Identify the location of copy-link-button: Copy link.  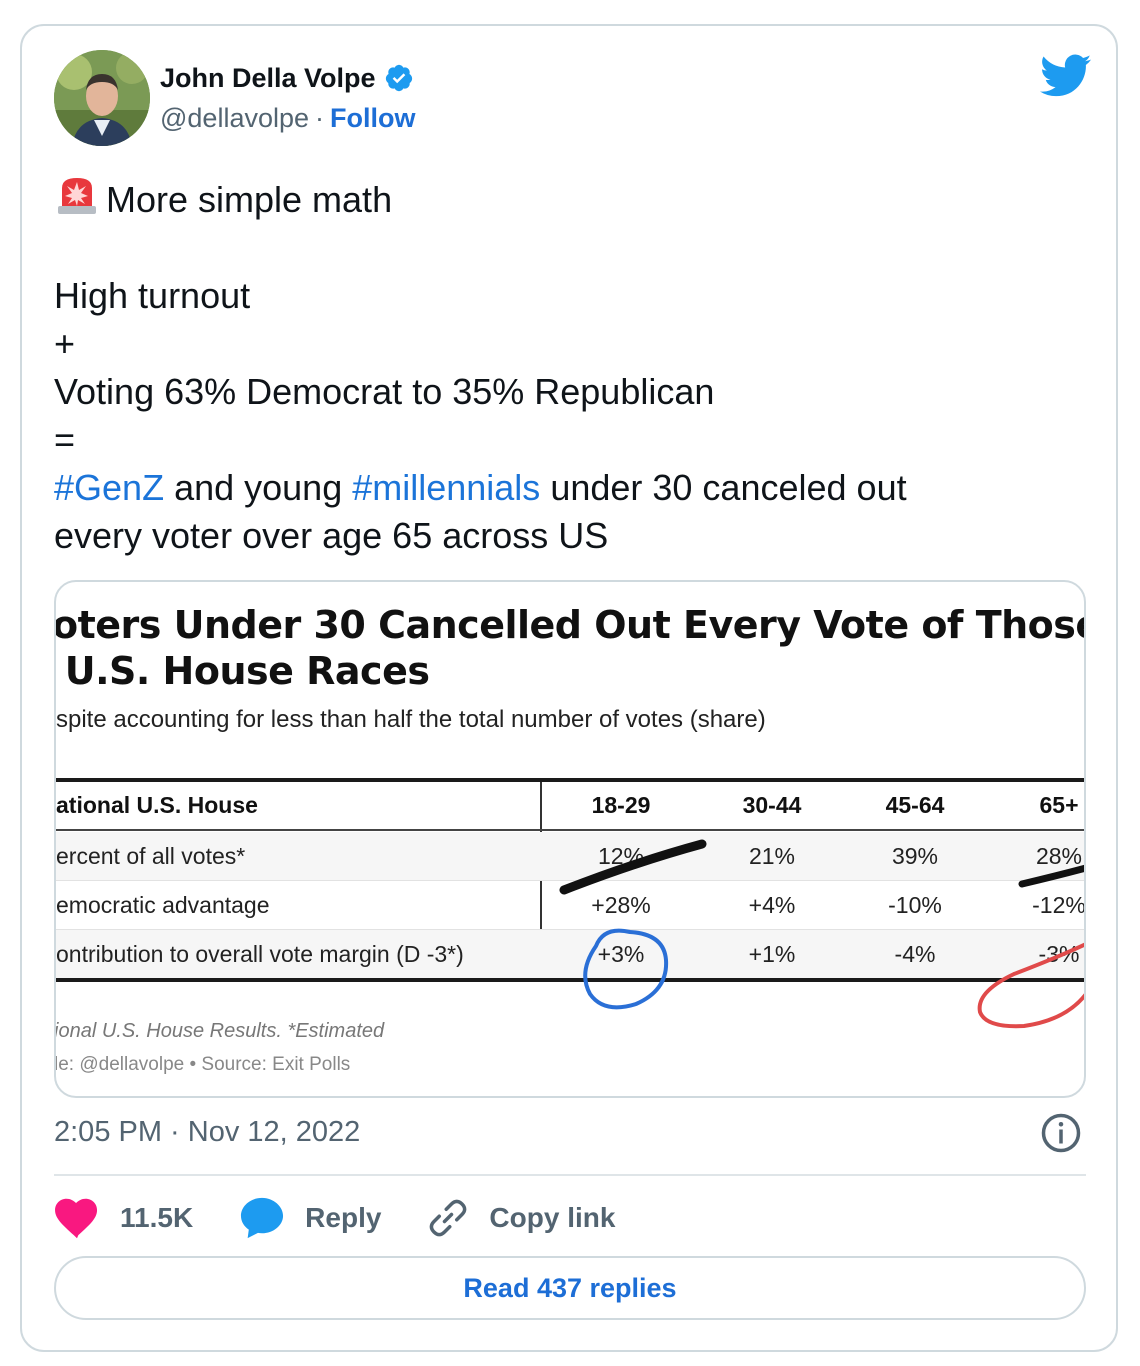
(521, 1218).